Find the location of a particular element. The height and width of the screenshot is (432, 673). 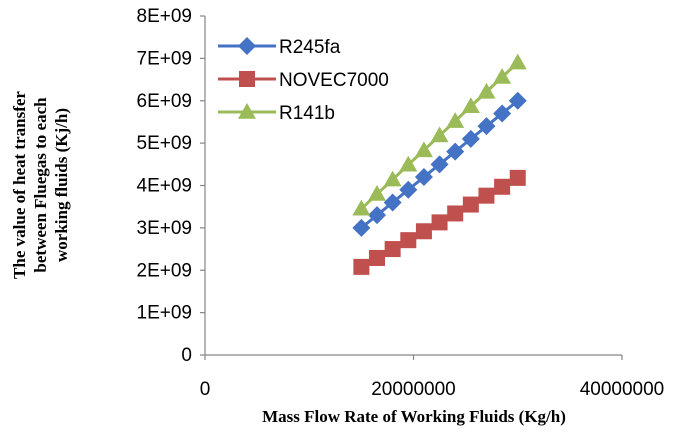

x-tick-label: 20000000 is located at coordinates (413, 389).